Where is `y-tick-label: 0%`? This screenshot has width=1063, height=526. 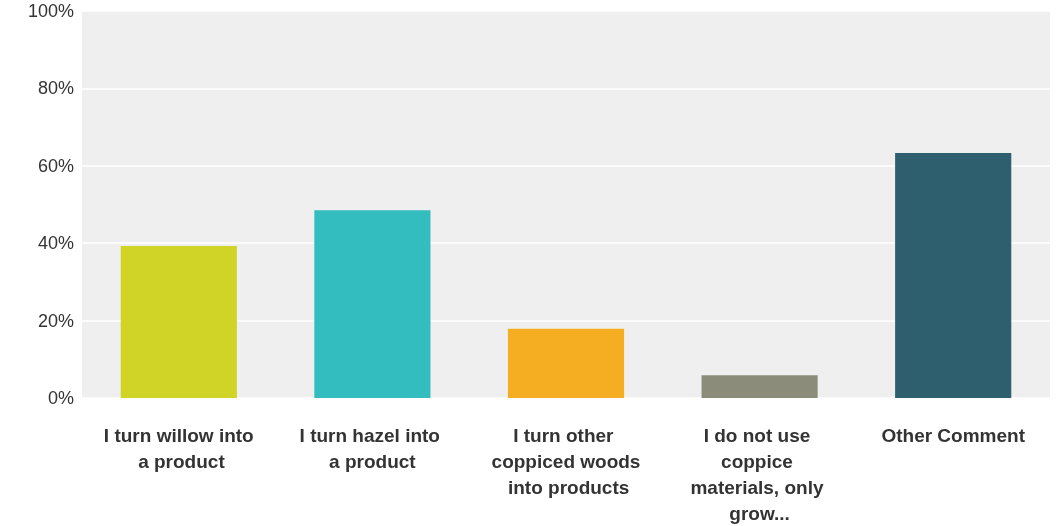
y-tick-label: 0% is located at coordinates (60, 398).